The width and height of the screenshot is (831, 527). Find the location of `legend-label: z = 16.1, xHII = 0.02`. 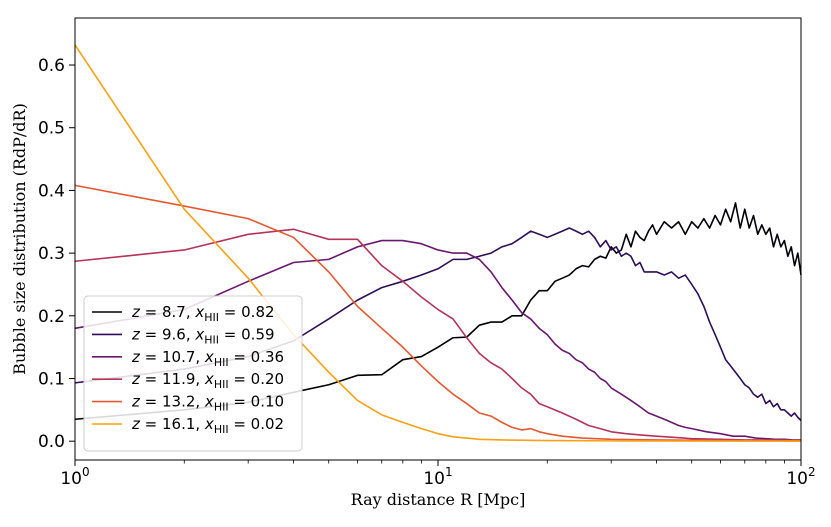

legend-label: z = 16.1, xHII = 0.02 is located at coordinates (207, 425).